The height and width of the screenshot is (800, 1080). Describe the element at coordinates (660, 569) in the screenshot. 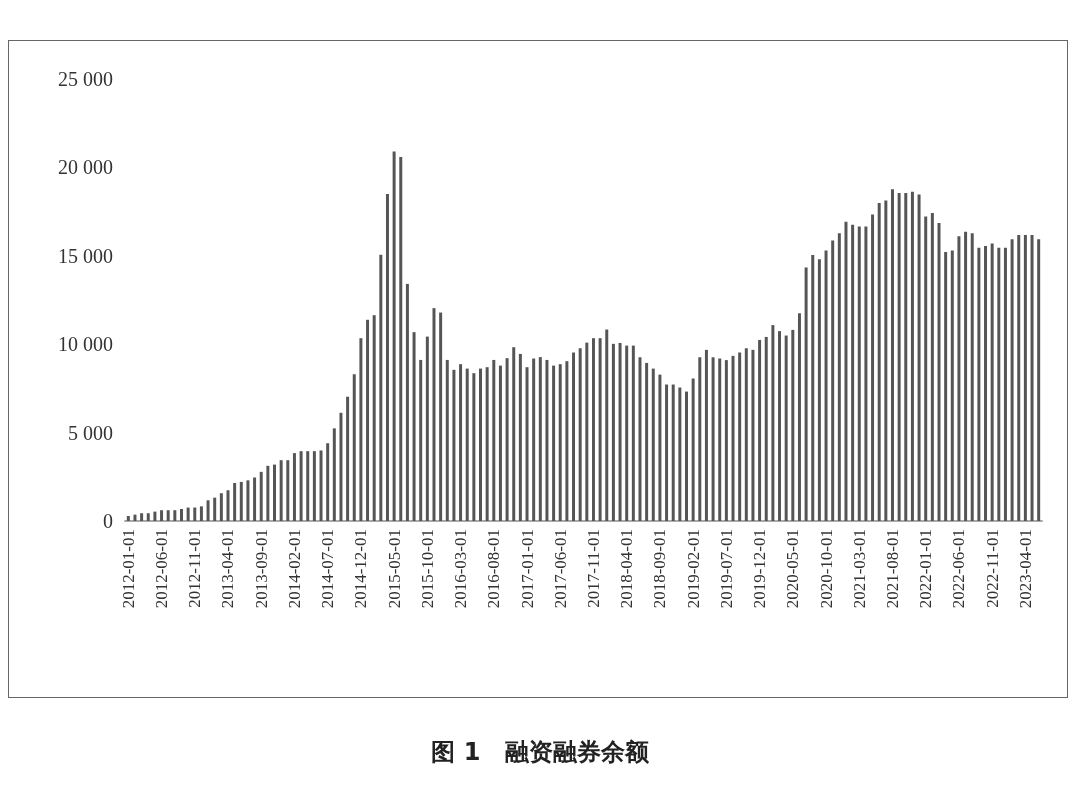

I see `x-tick-label: 2018-09-01` at that location.